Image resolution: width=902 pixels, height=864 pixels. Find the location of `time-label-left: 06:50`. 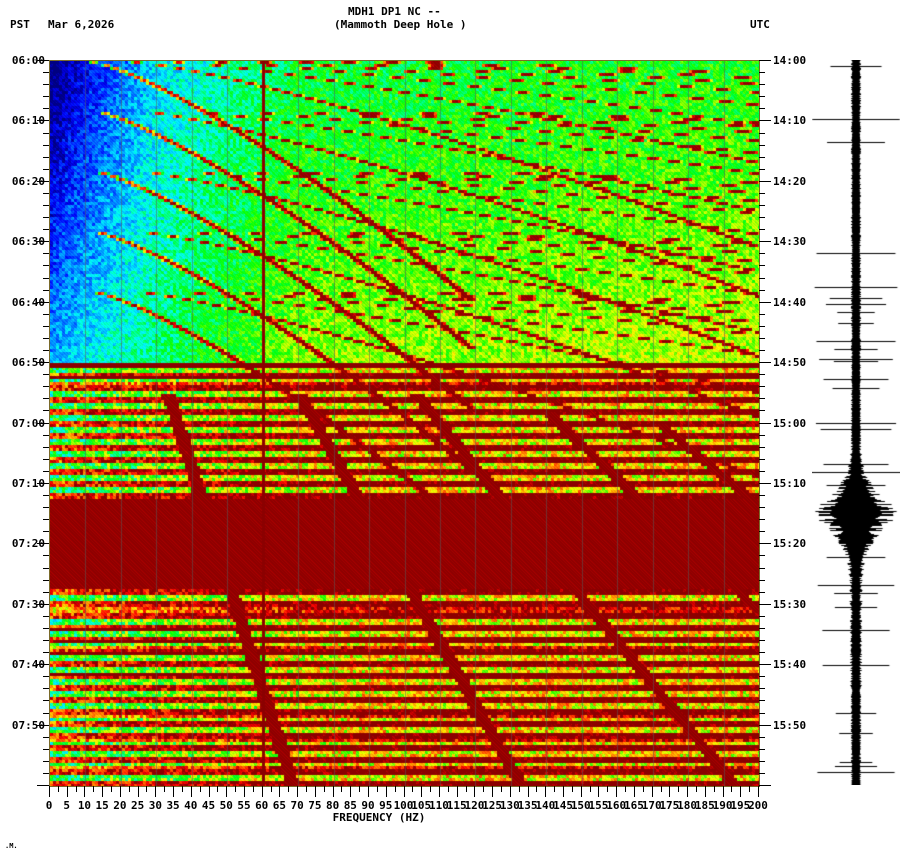

time-label-left: 06:50 is located at coordinates (28, 363).